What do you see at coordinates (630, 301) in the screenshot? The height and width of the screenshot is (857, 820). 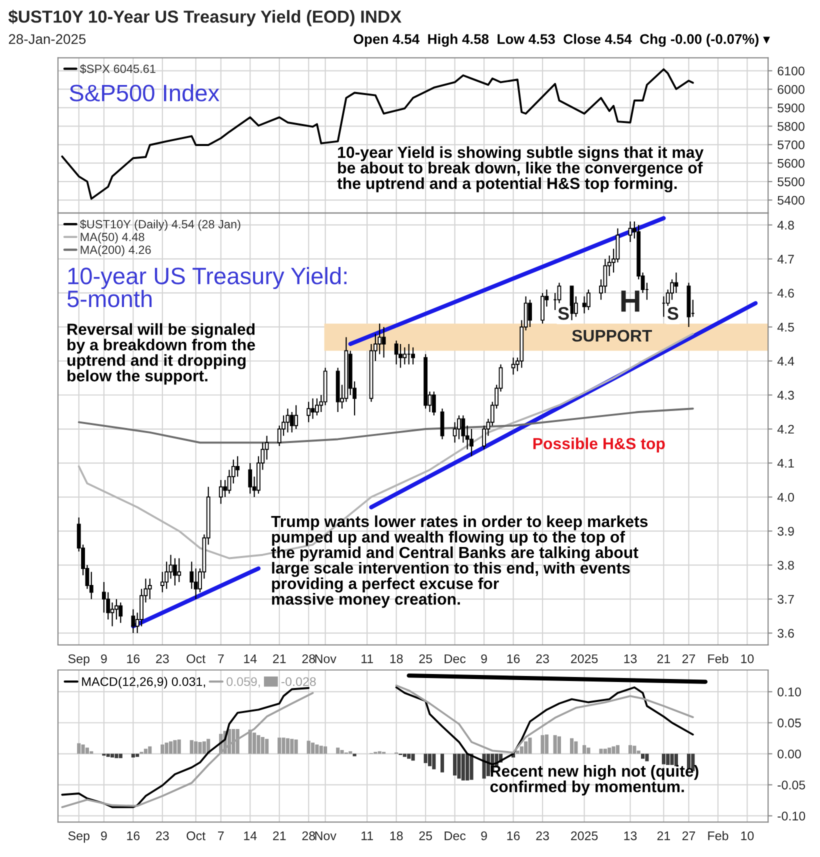 I see `annotation: H` at bounding box center [630, 301].